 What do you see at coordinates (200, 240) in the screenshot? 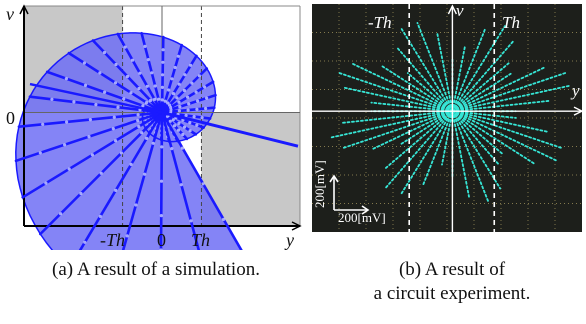
I see `x-tick-th: Th` at bounding box center [200, 240].